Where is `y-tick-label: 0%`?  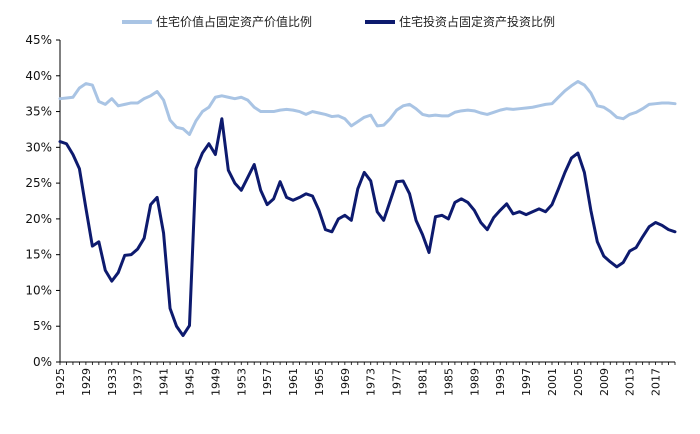
y-tick-label: 0% is located at coordinates (42, 362).